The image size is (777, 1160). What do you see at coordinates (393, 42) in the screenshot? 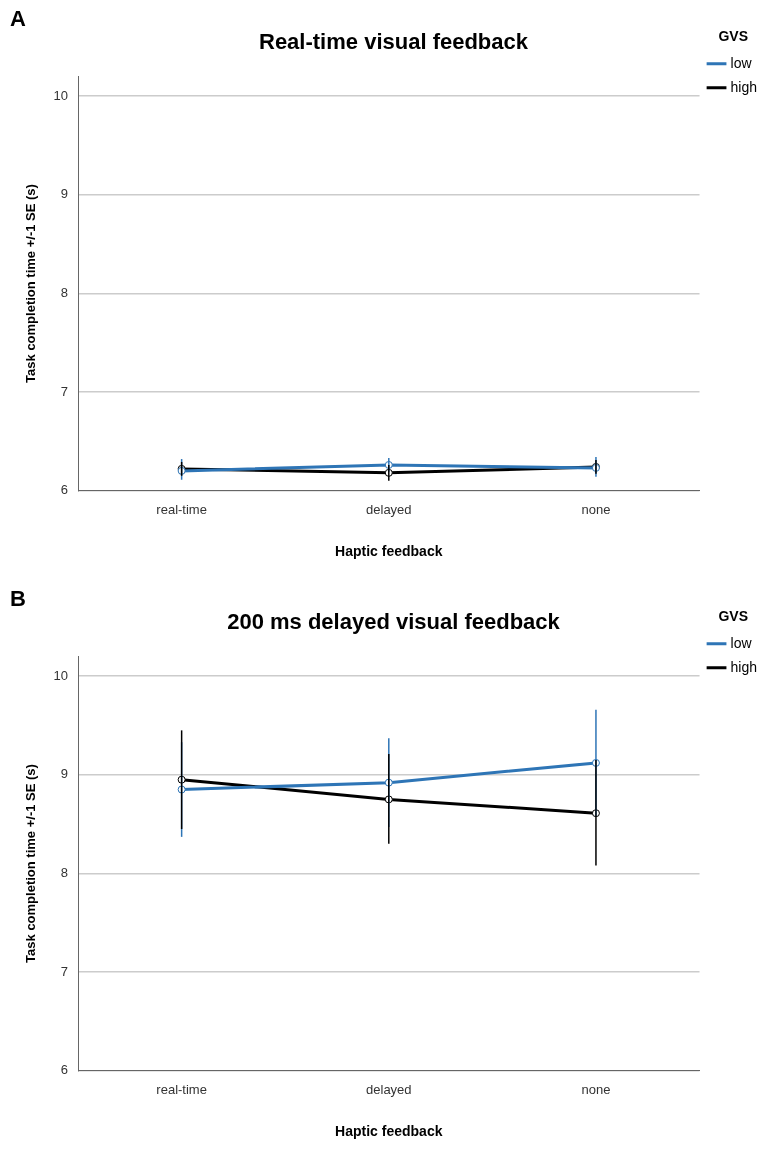
I see `chart-title: Real-time visual feedback` at bounding box center [393, 42].